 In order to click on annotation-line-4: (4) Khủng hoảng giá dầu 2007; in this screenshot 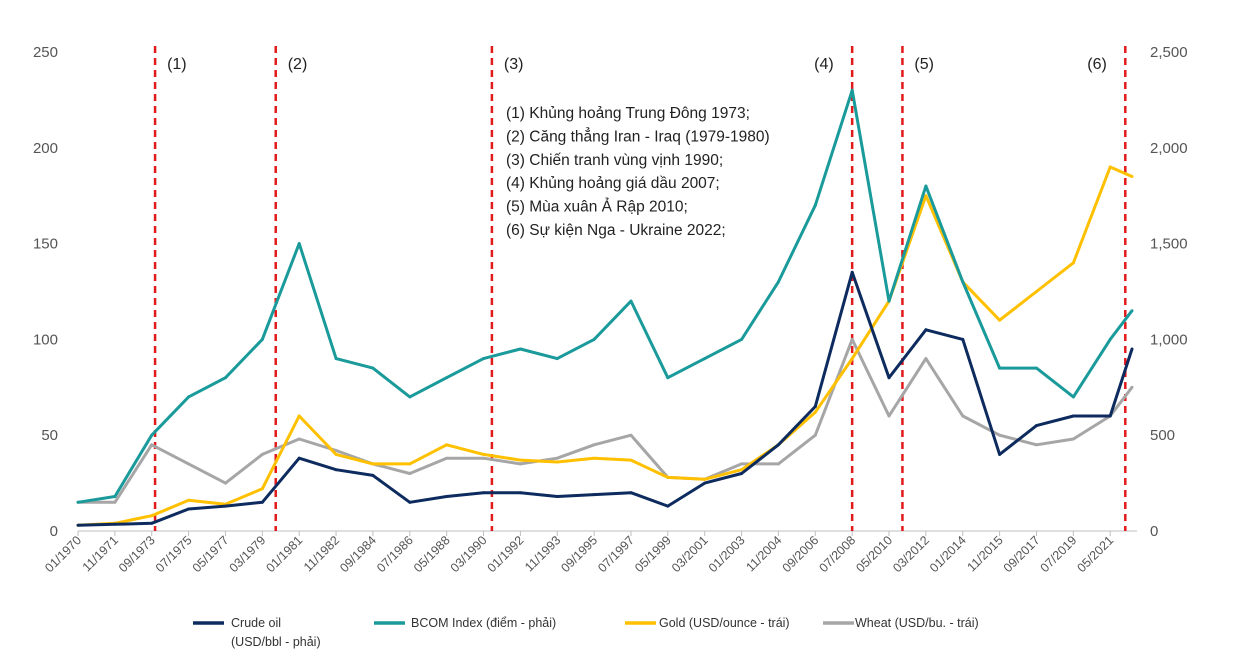, I will do `click(613, 183)`.